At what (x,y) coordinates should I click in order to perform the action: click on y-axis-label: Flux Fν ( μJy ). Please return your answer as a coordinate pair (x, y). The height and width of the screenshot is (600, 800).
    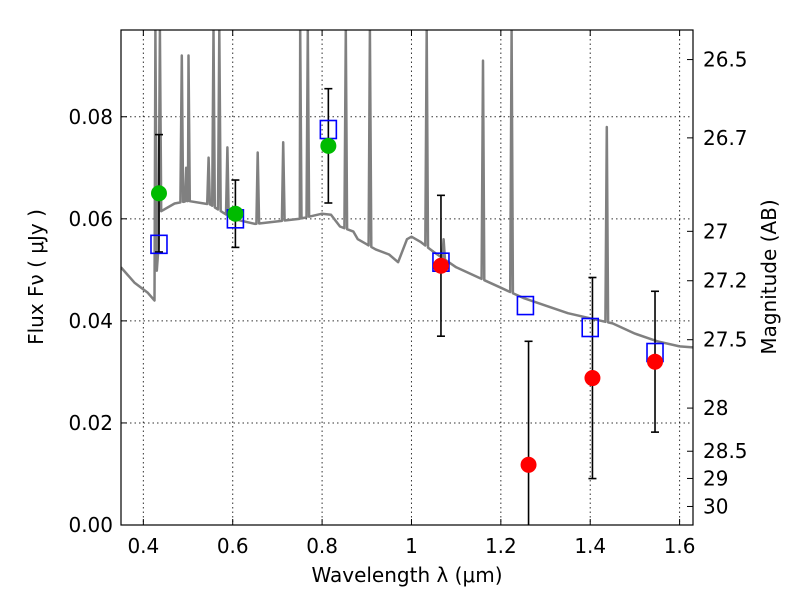
    Looking at the image, I should click on (36, 277).